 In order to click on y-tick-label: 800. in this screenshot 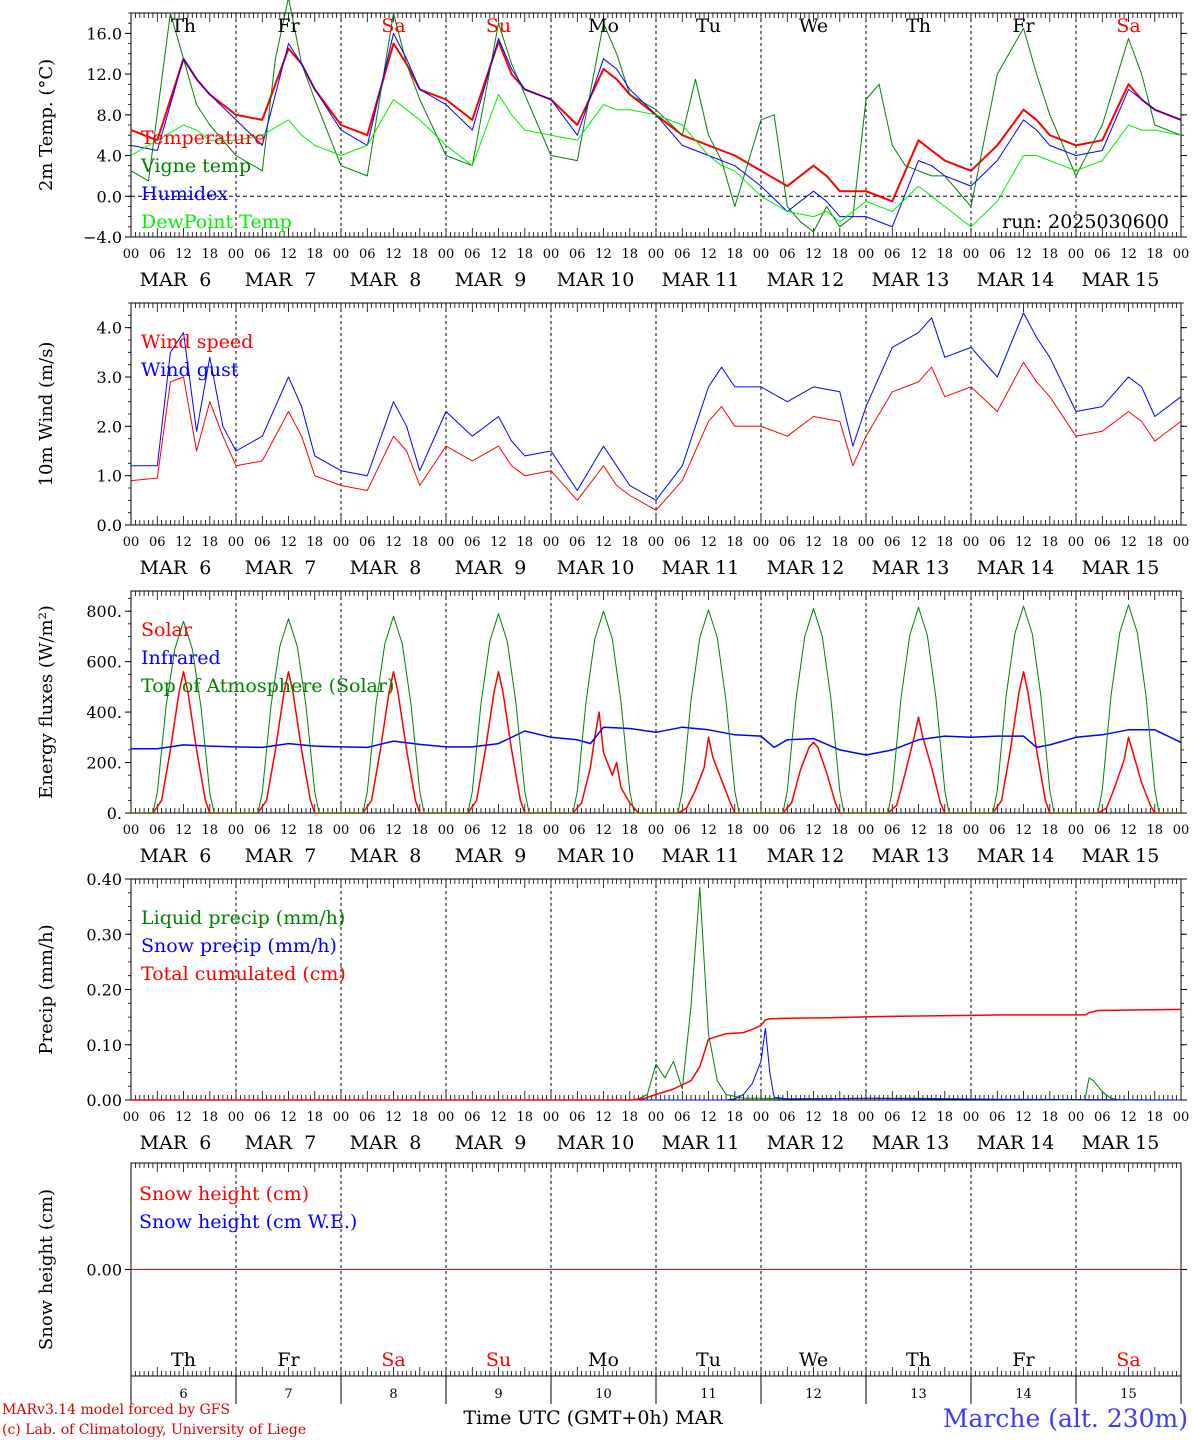, I will do `click(104, 611)`.